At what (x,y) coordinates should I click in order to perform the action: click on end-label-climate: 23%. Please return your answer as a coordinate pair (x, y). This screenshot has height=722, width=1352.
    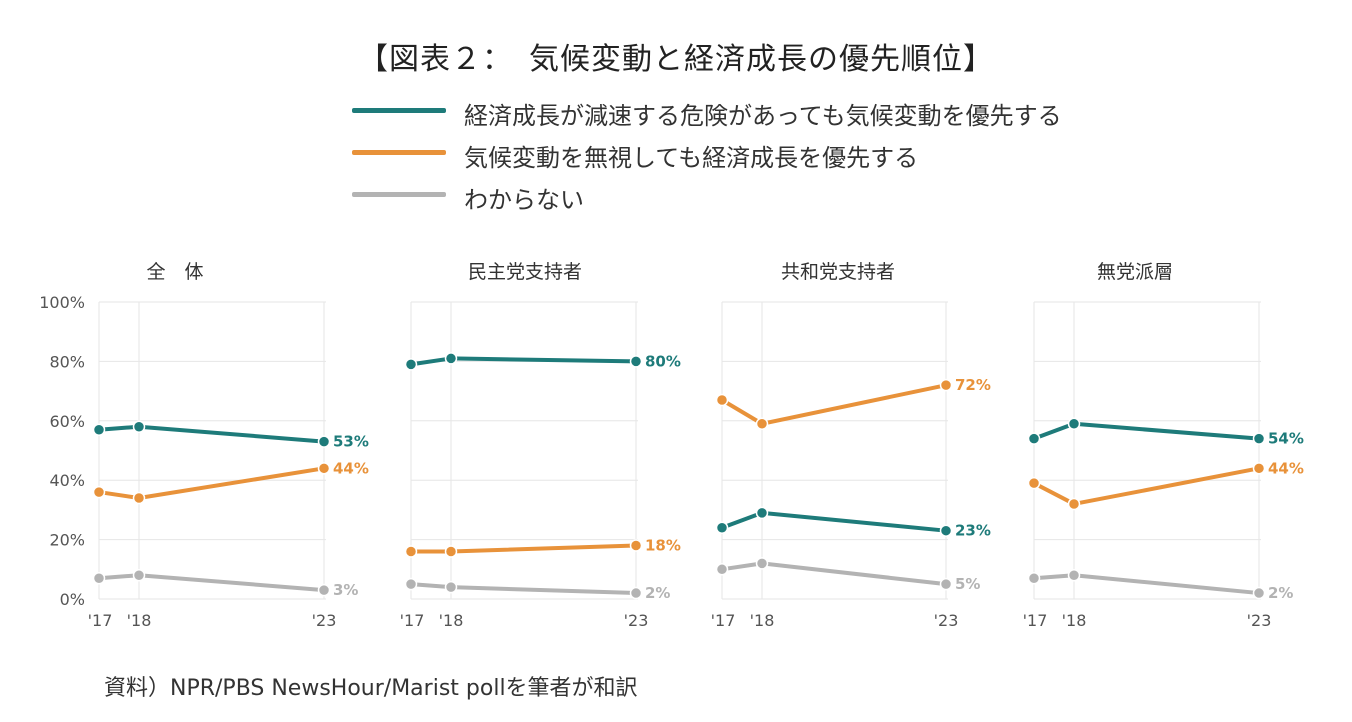
    Looking at the image, I should click on (973, 531).